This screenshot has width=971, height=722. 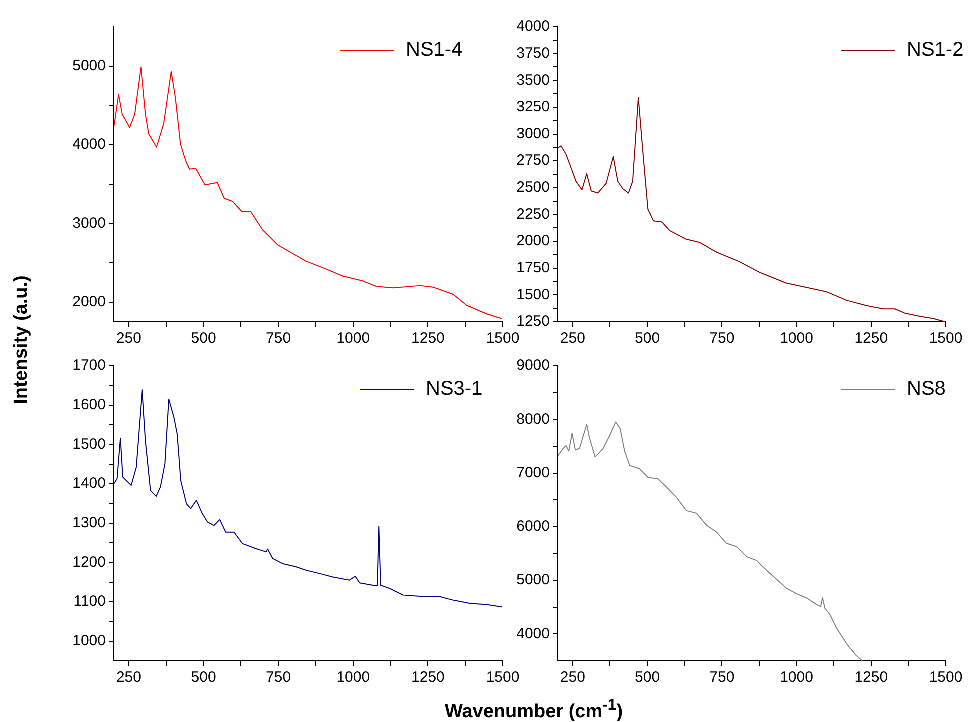 I want to click on legend-label: NS3-1, so click(x=454, y=389).